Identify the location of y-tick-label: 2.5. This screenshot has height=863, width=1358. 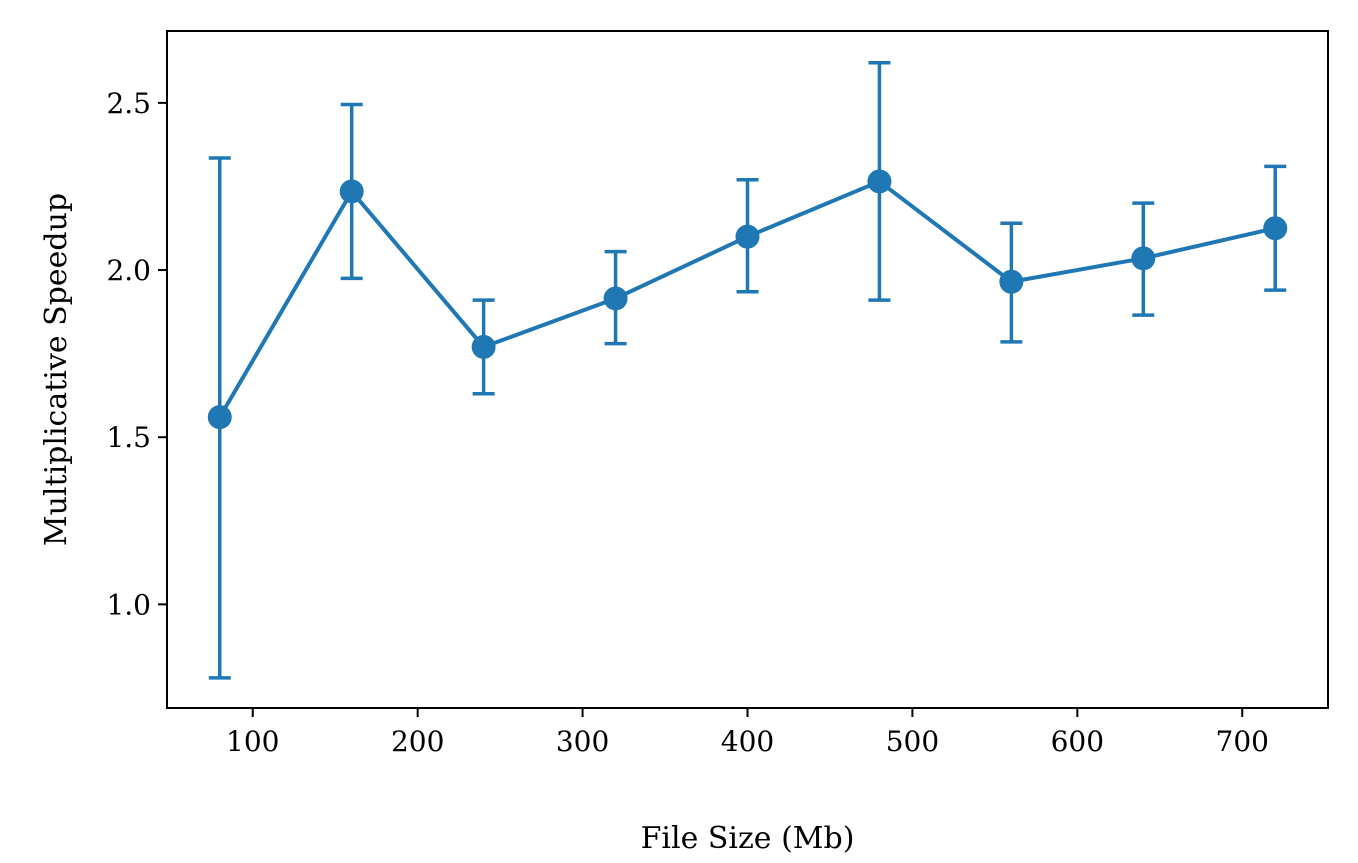
(128, 103).